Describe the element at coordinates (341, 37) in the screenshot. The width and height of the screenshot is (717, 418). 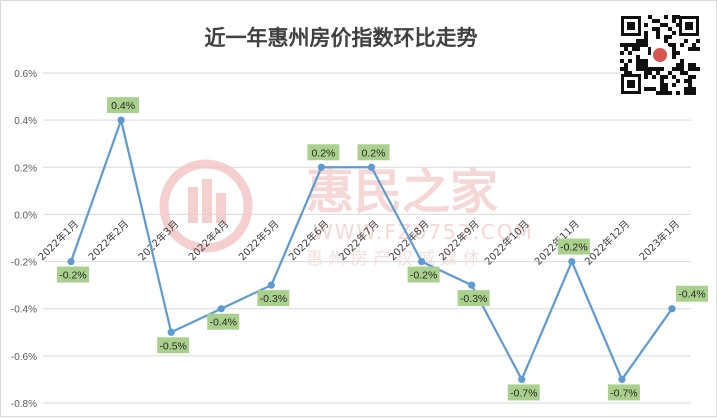
I see `chart-title: 近一年惠州房价指数环比走势` at that location.